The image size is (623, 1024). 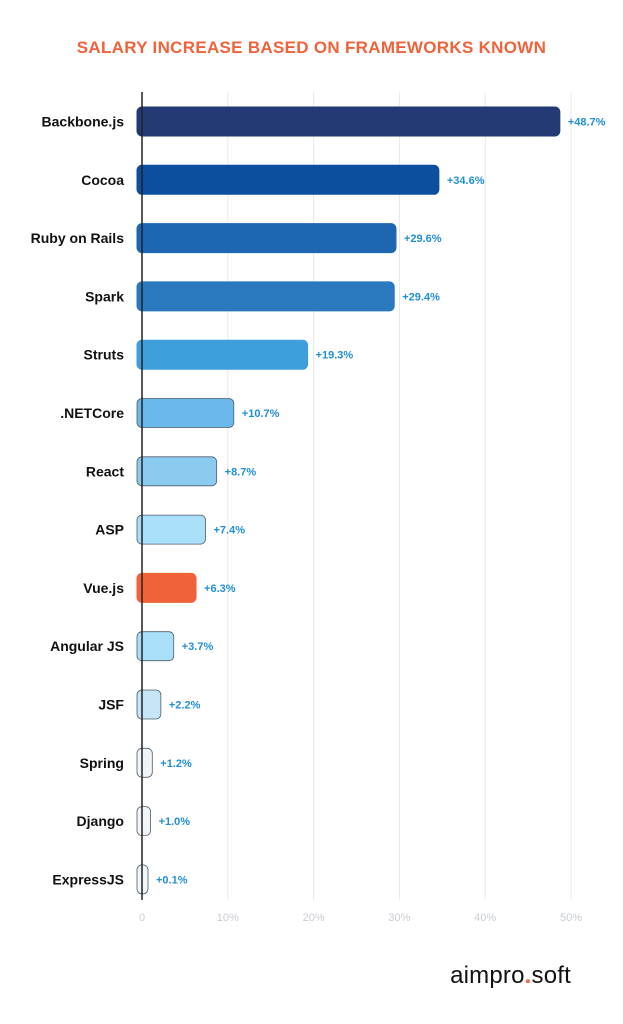 I want to click on category-label: ExpressJS, so click(x=88, y=879).